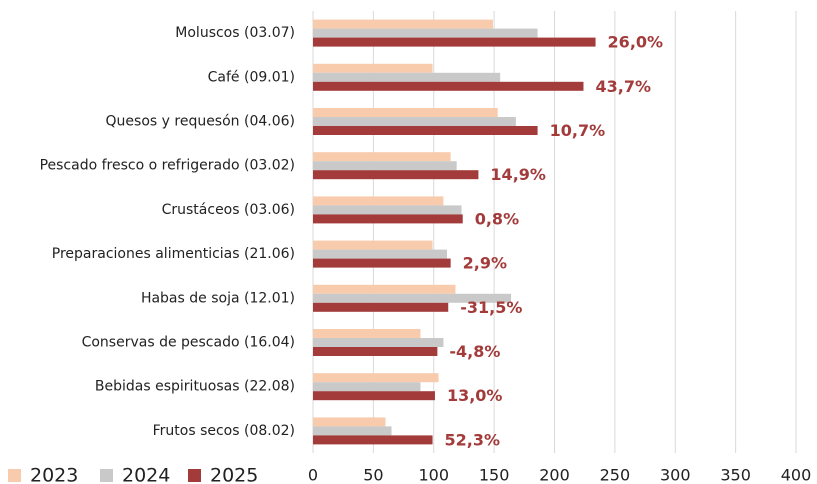  What do you see at coordinates (195, 387) in the screenshot?
I see `y-tick-label: Bebidas espirituosas (22.08)` at bounding box center [195, 387].